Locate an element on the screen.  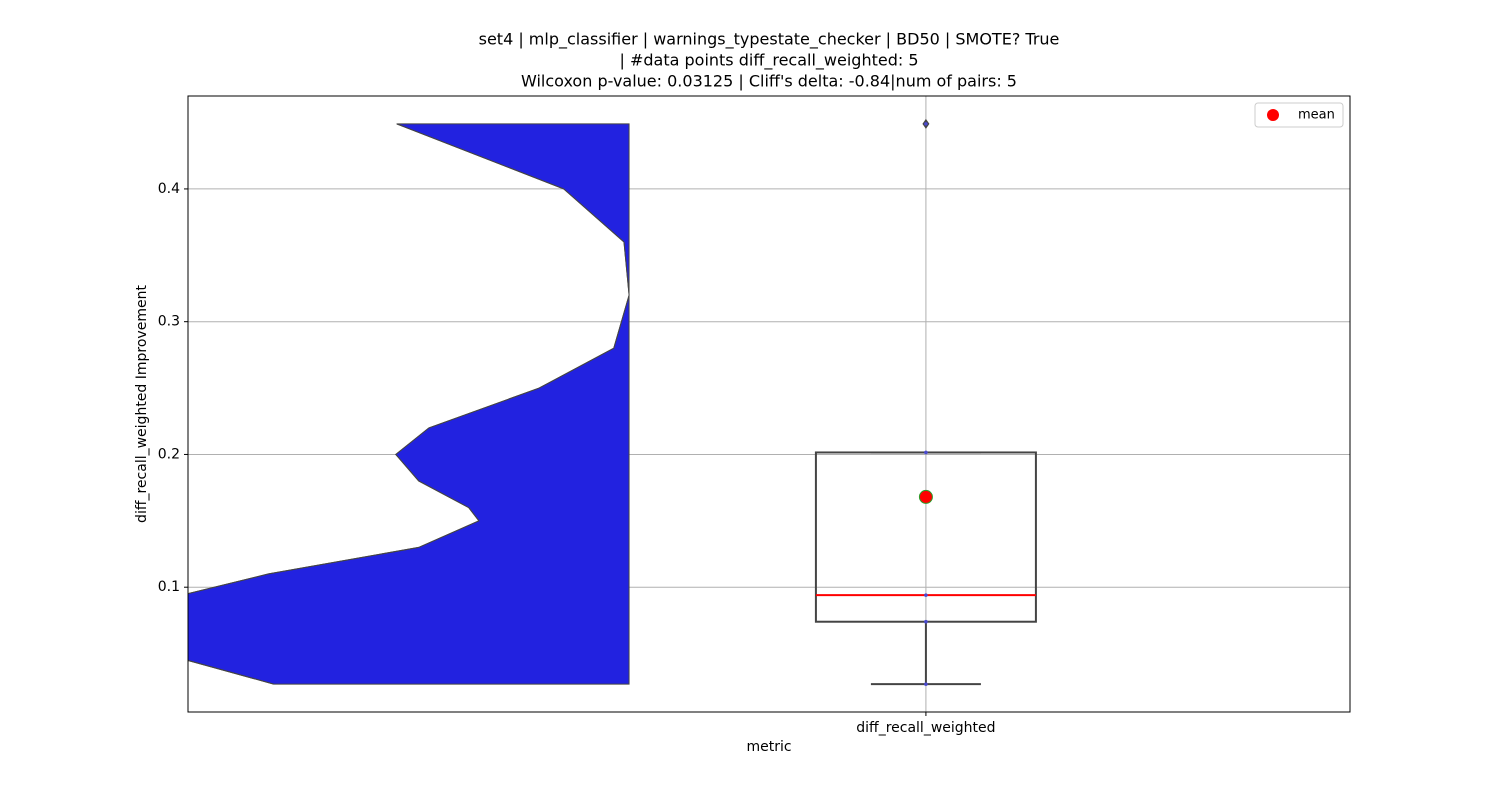
x-axis-label: metric is located at coordinates (768, 747).